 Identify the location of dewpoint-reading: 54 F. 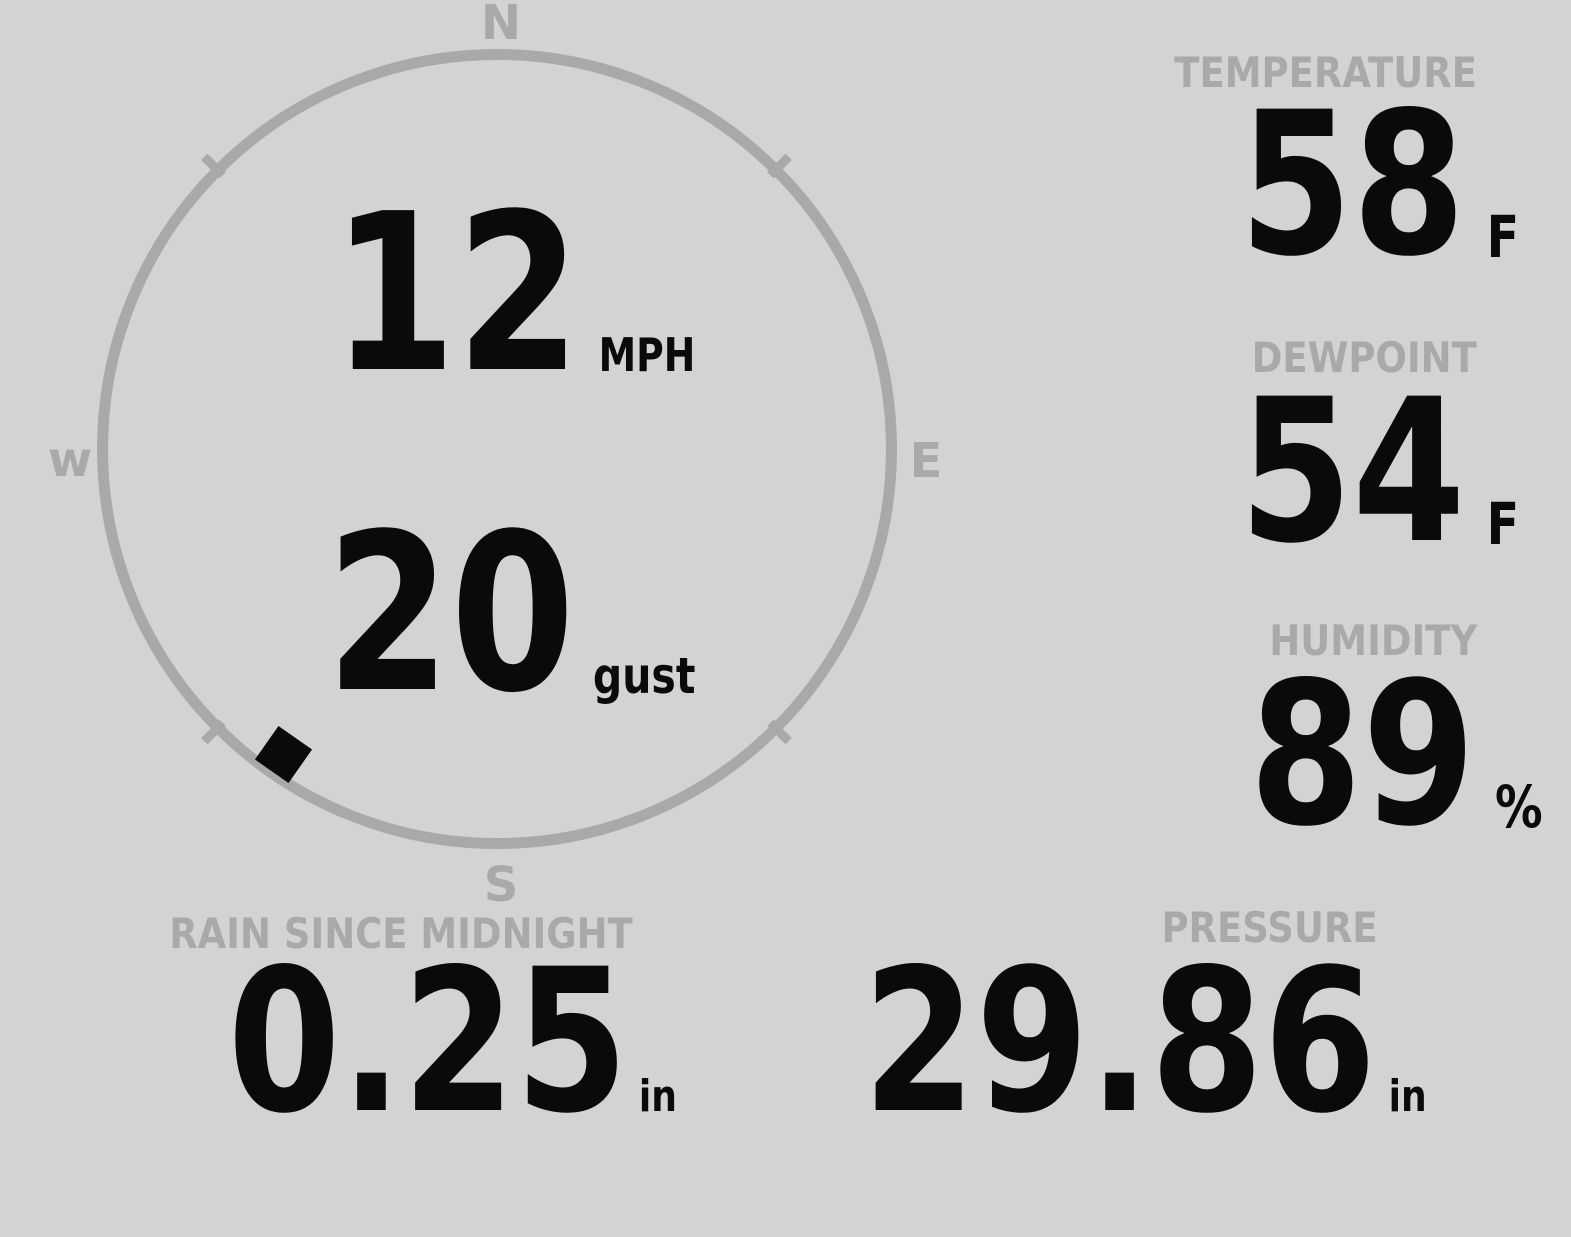
(1379, 472).